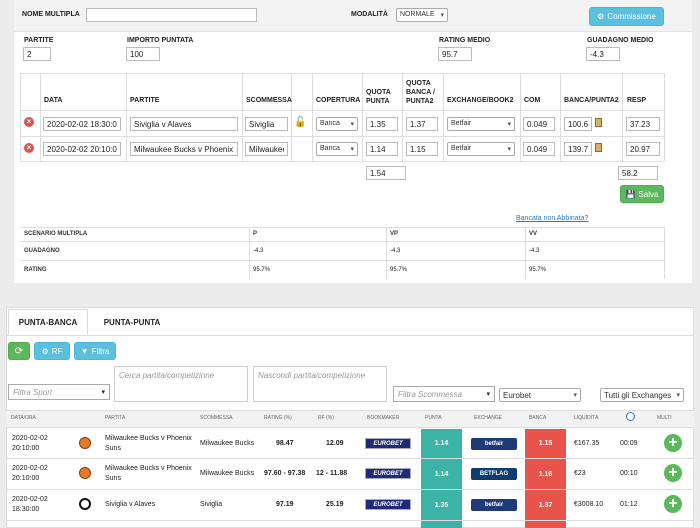 Image resolution: width=700 pixels, height=528 pixels. I want to click on header-rating: RATING (%), so click(278, 418).